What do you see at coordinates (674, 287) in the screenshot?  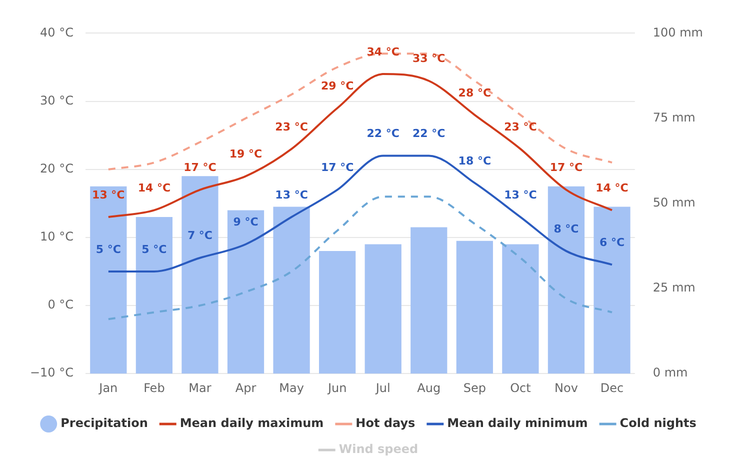 I see `y2-tick-label: 25 mm` at bounding box center [674, 287].